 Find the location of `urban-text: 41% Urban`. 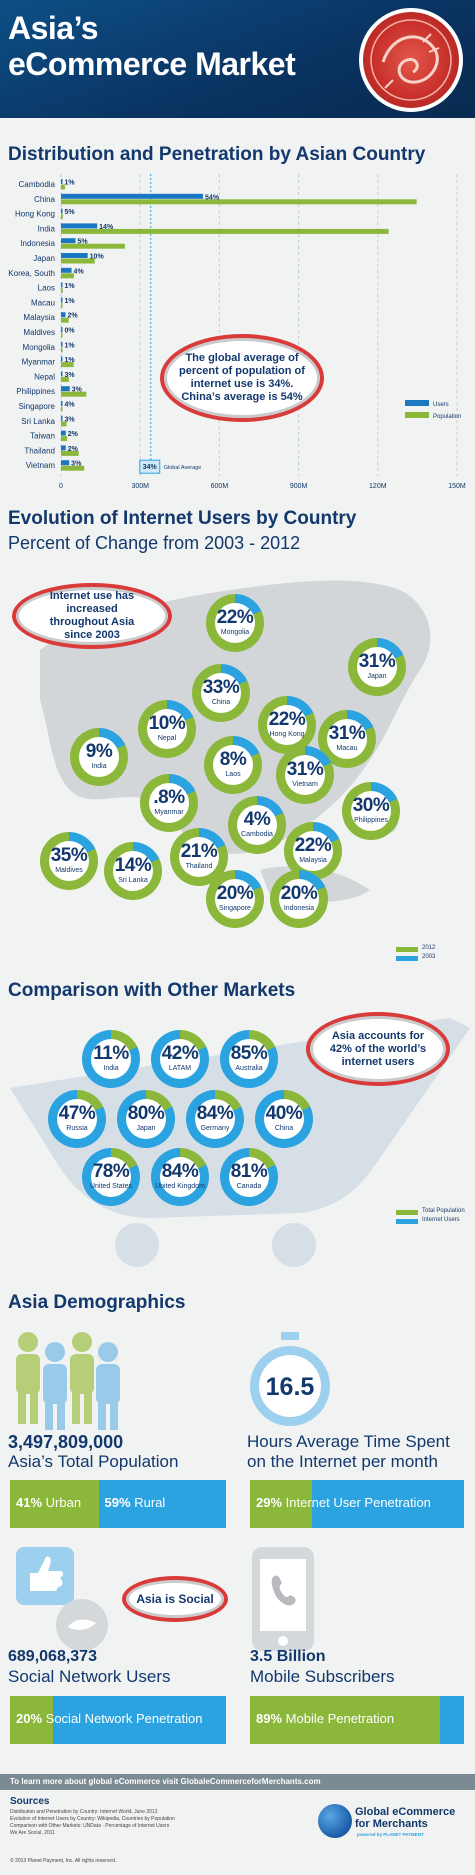

urban-text: 41% Urban is located at coordinates (48, 1502).